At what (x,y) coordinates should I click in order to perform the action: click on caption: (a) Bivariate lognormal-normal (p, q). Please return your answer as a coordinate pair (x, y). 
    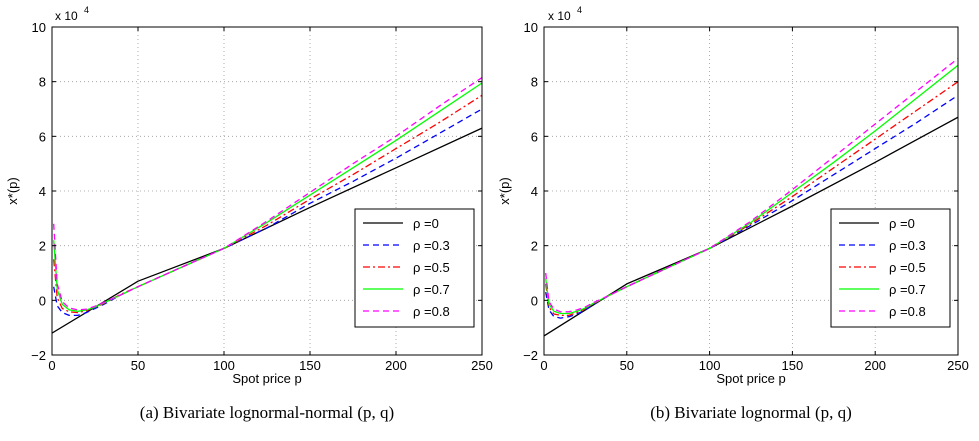
    Looking at the image, I should click on (267, 412).